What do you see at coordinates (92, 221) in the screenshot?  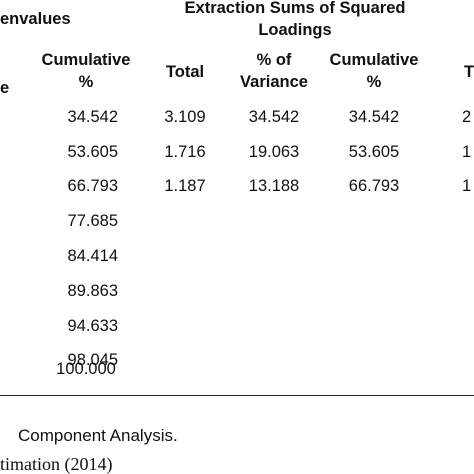 I see `cell-cumulative: 77.685` at bounding box center [92, 221].